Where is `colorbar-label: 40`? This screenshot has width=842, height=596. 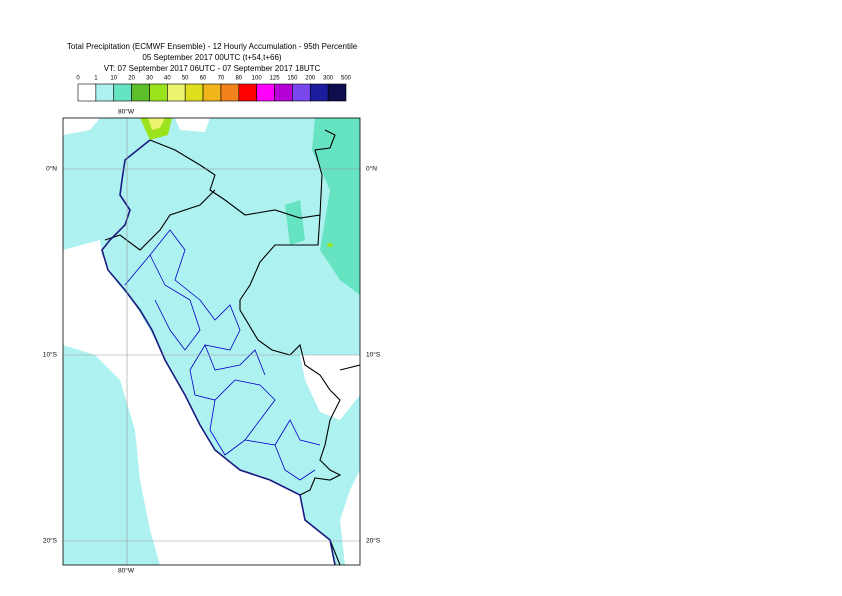 colorbar-label: 40 is located at coordinates (167, 79).